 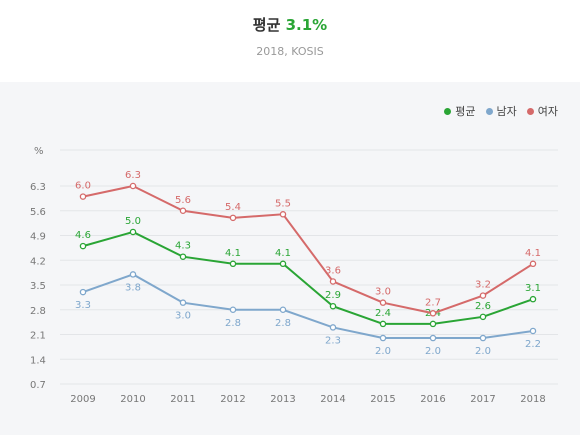 I want to click on y-tick-label: 4.9, so click(x=38, y=237).